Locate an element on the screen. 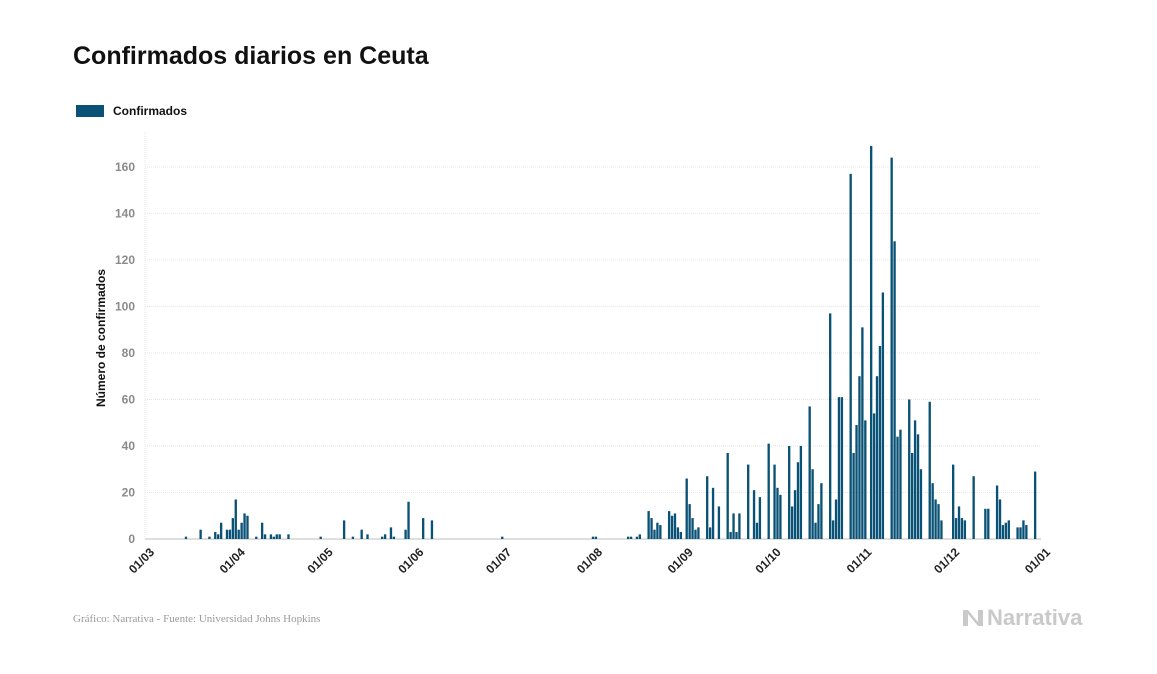  x-tick-label: 01/05 is located at coordinates (320, 560).